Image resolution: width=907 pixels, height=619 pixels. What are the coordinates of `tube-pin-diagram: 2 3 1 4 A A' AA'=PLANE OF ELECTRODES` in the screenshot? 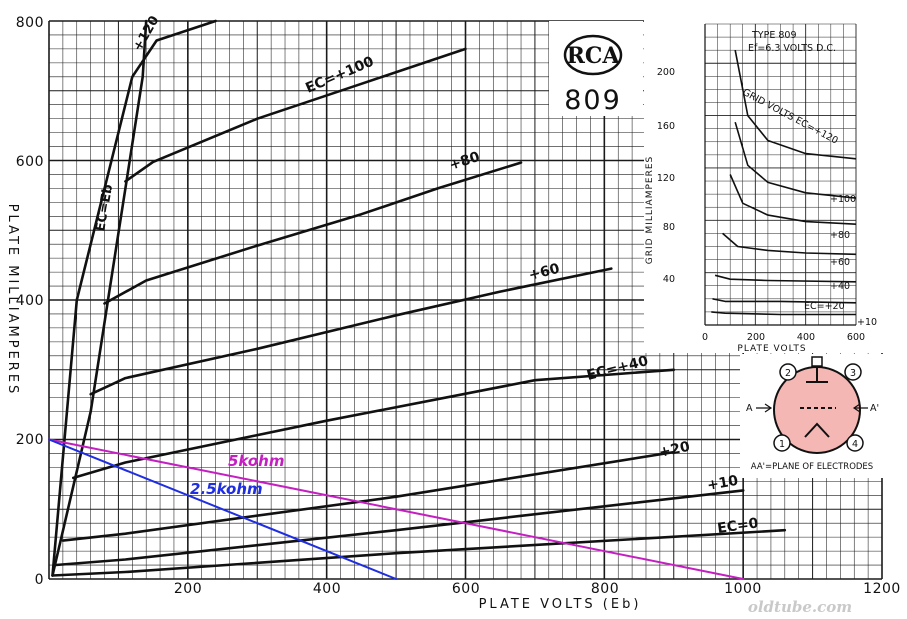 It's located at (812, 416).